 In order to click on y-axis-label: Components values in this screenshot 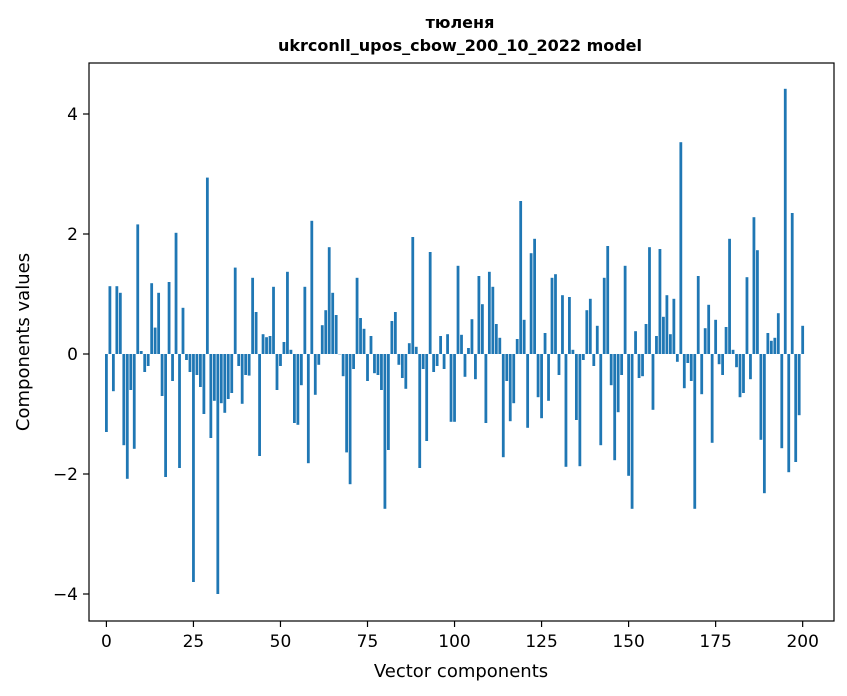, I will do `click(23, 342)`.